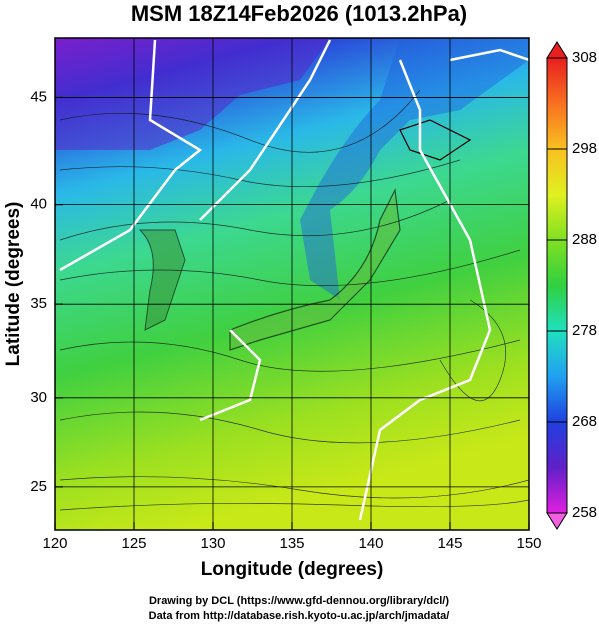  I want to click on x-tick-label: 125, so click(133, 543).